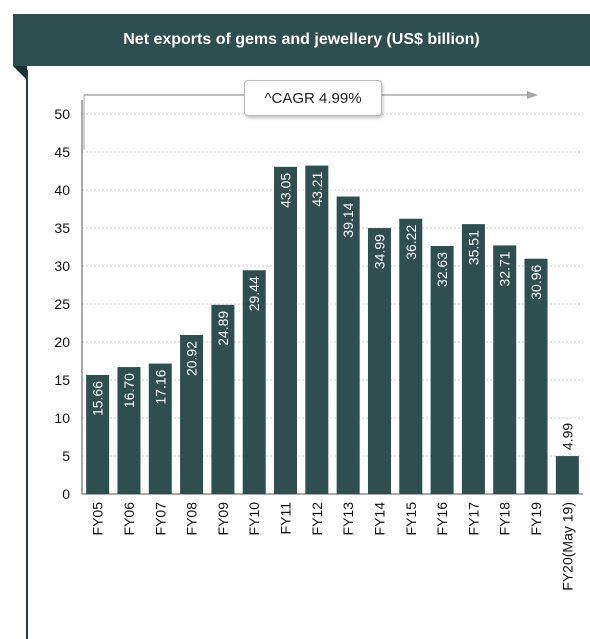  Describe the element at coordinates (160, 519) in the screenshot. I see `x-category-label: FY07` at that location.